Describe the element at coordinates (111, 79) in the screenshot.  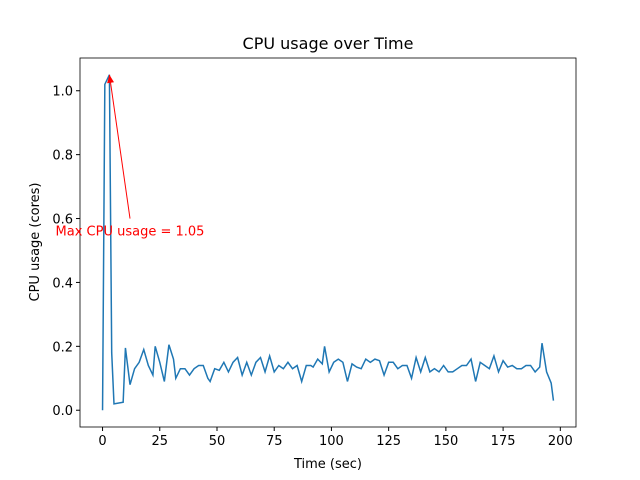
I see `annotation-arrowhead` at that location.